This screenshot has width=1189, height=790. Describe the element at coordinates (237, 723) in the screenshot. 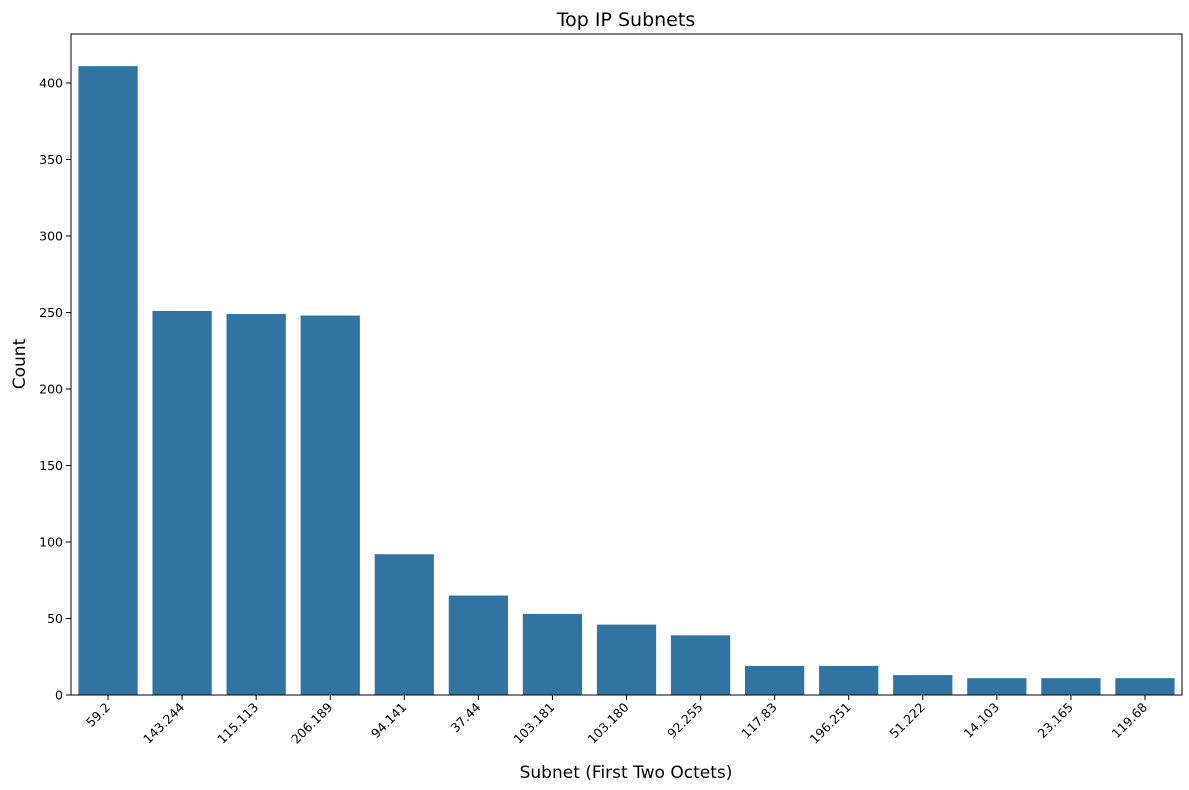

I see `x-tick-label: 115.113` at that location.